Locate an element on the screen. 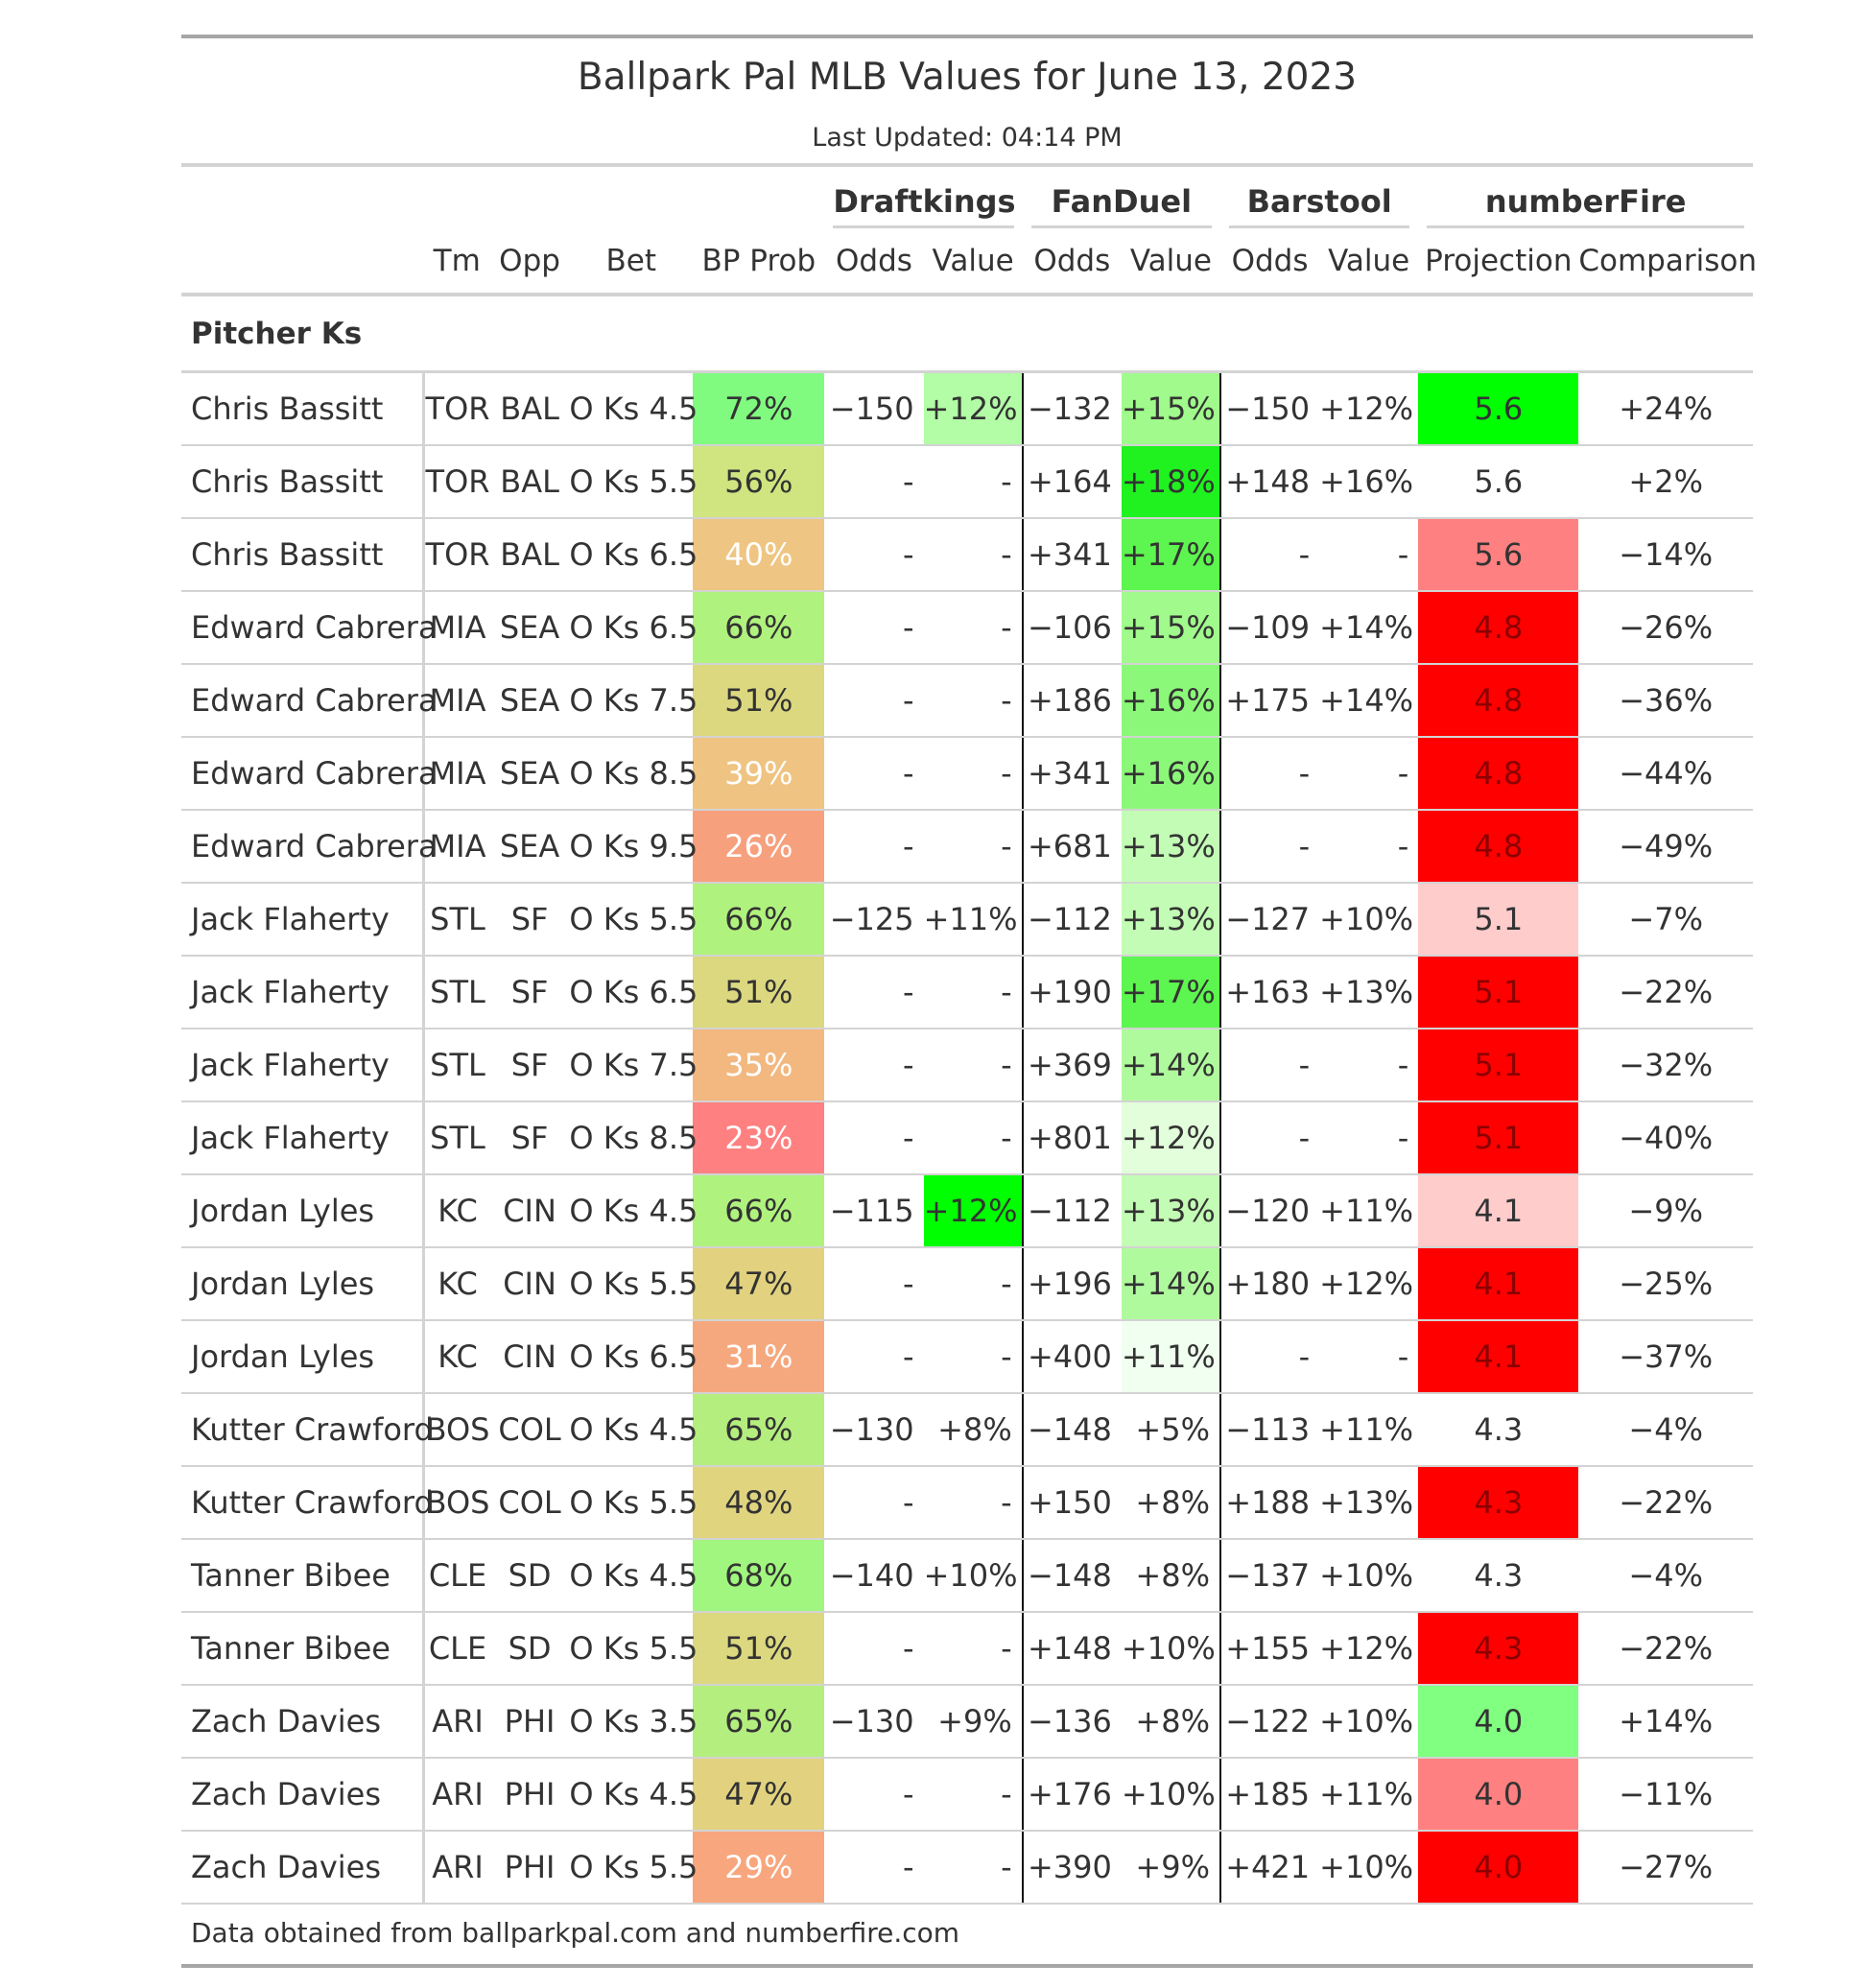  cell-comparison: −40% is located at coordinates (1665, 1138).